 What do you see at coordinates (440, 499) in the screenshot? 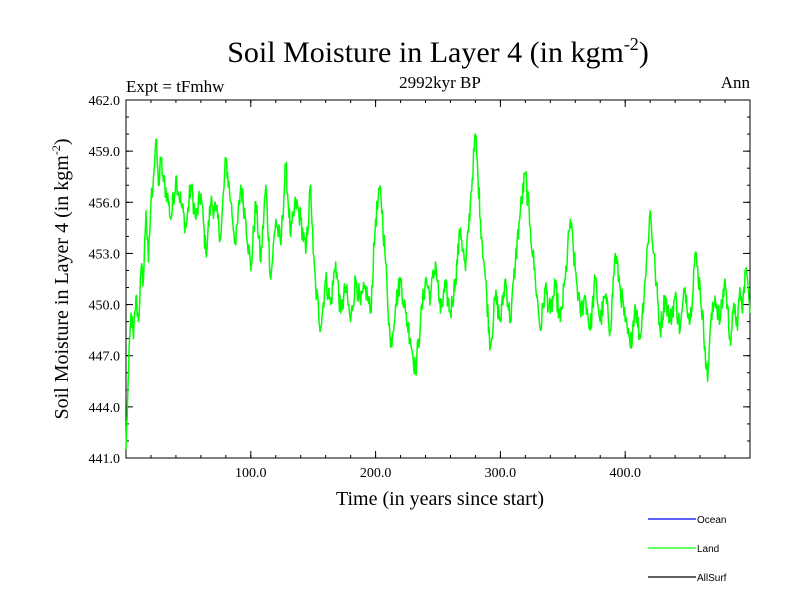
I see `x-axis-label: Time (in years since start)` at bounding box center [440, 499].